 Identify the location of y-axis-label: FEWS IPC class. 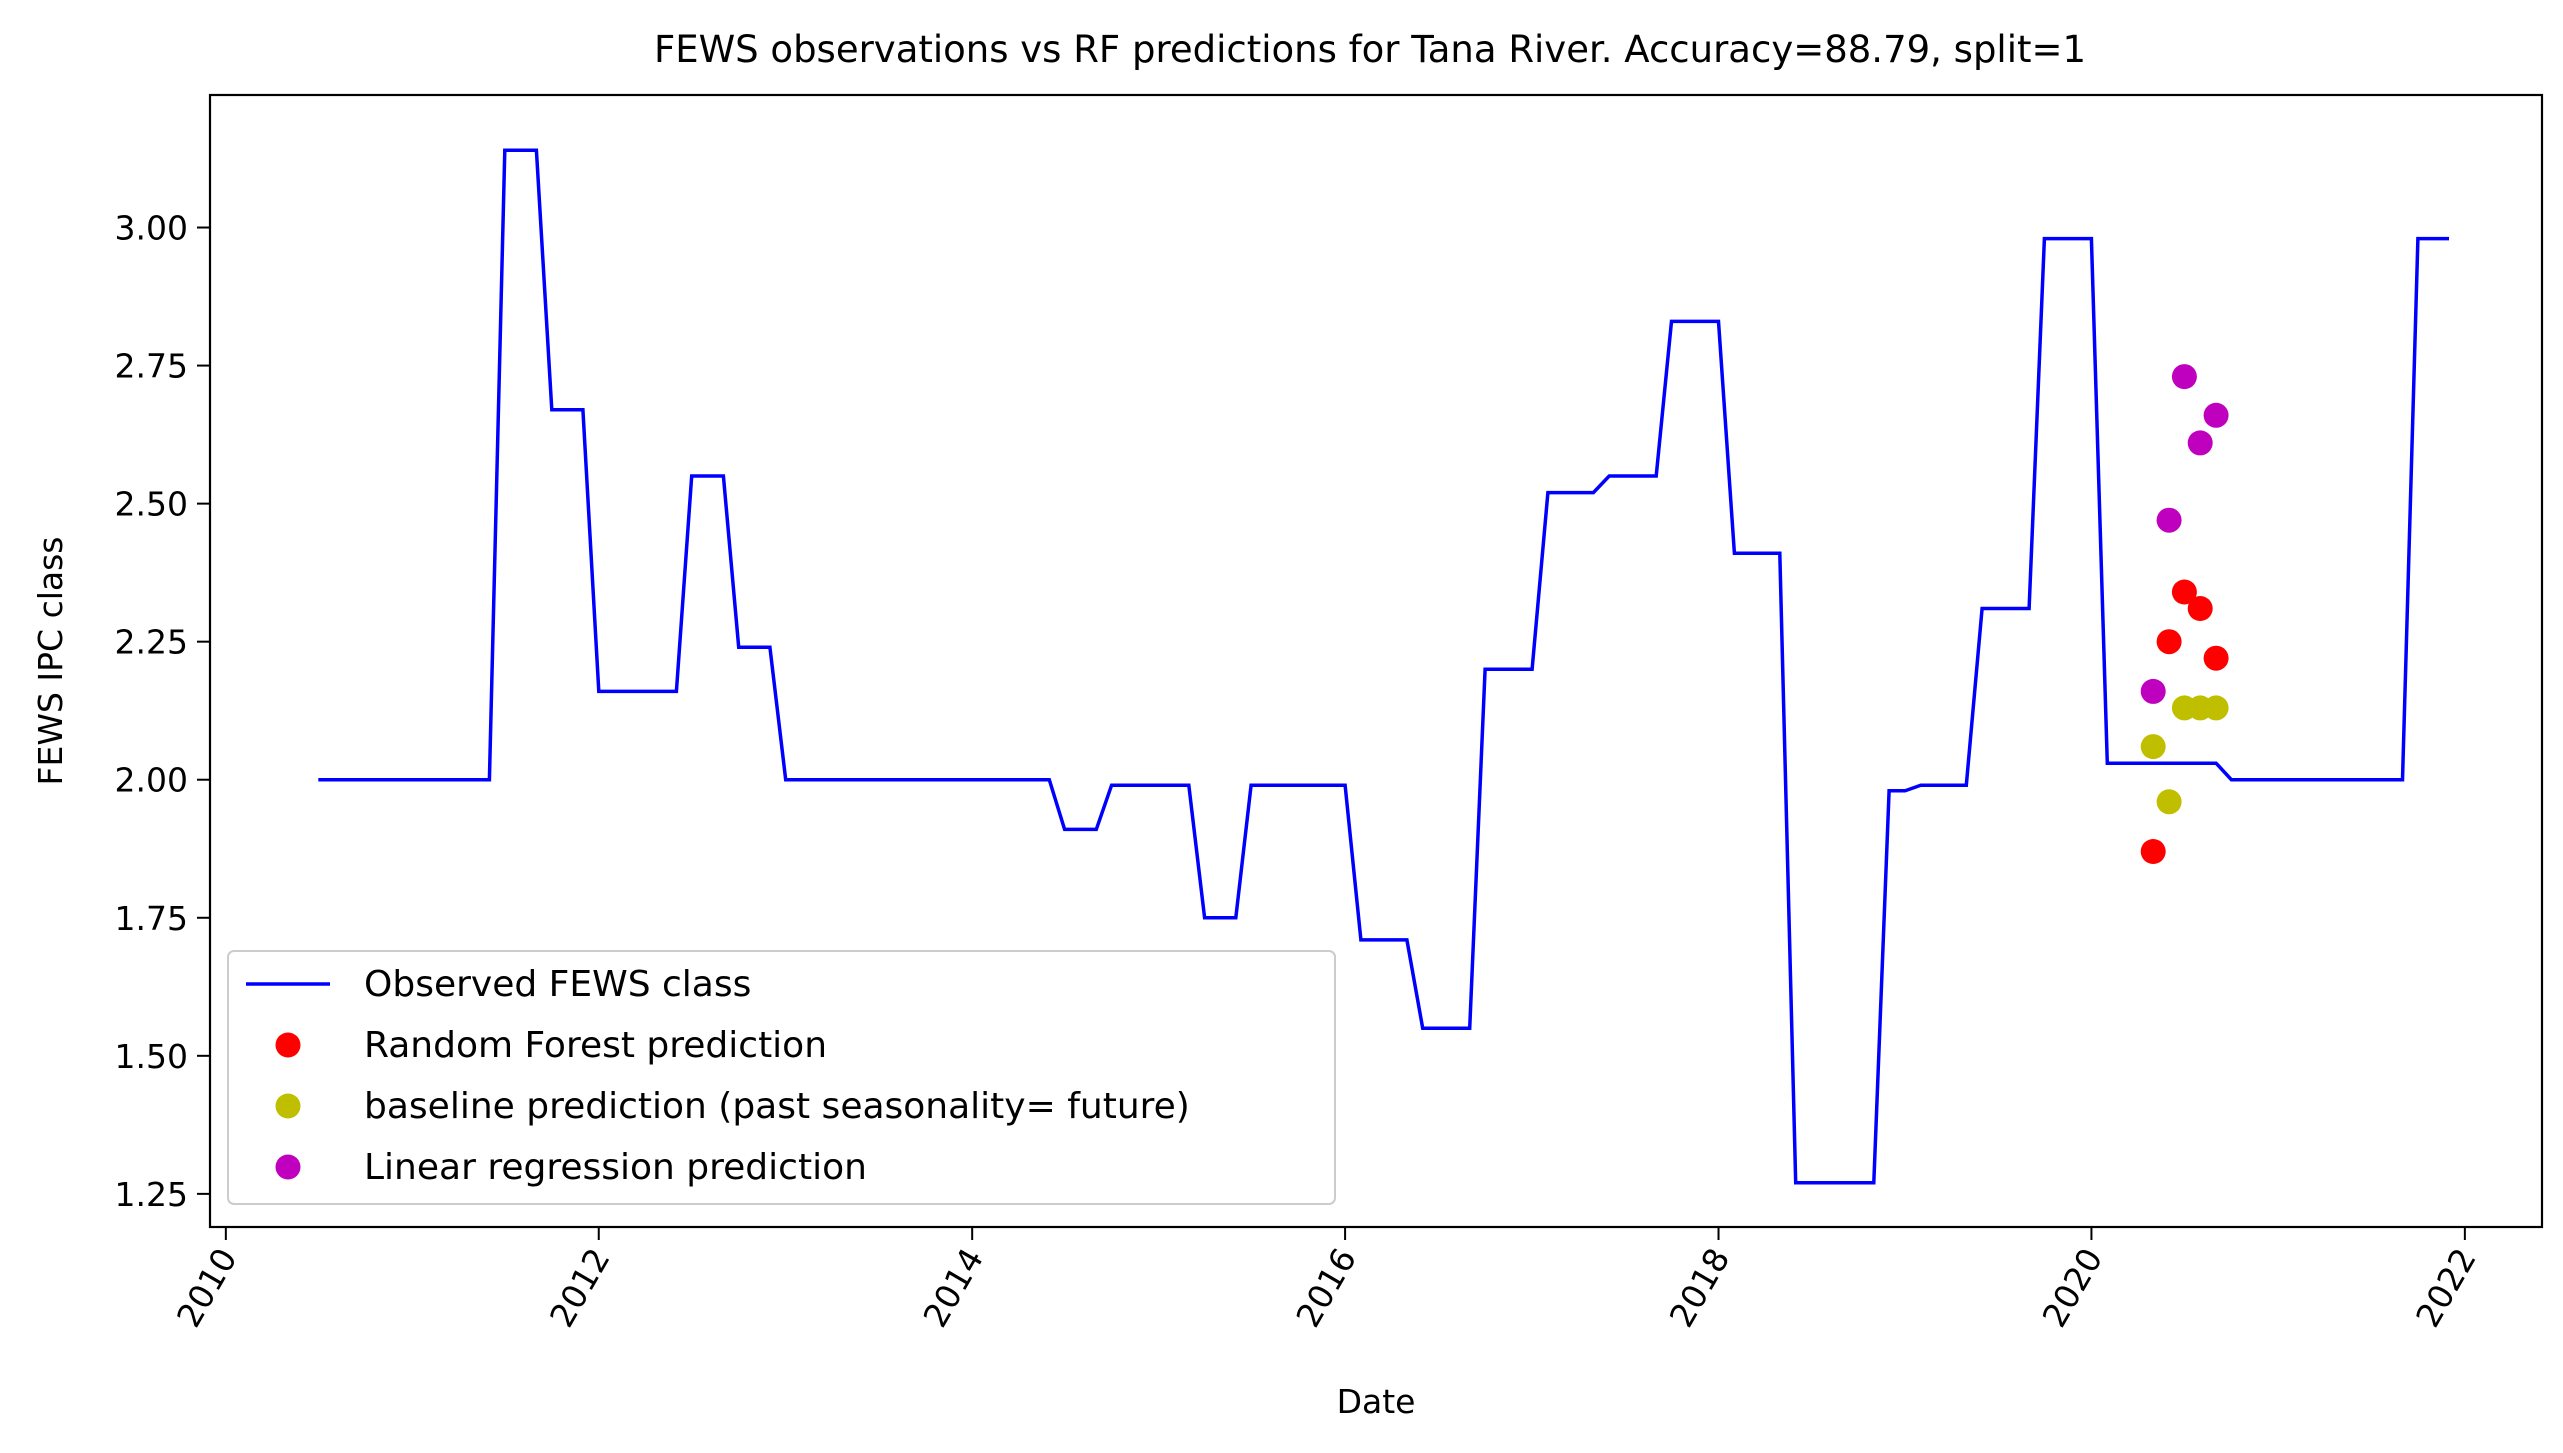
(50, 661).